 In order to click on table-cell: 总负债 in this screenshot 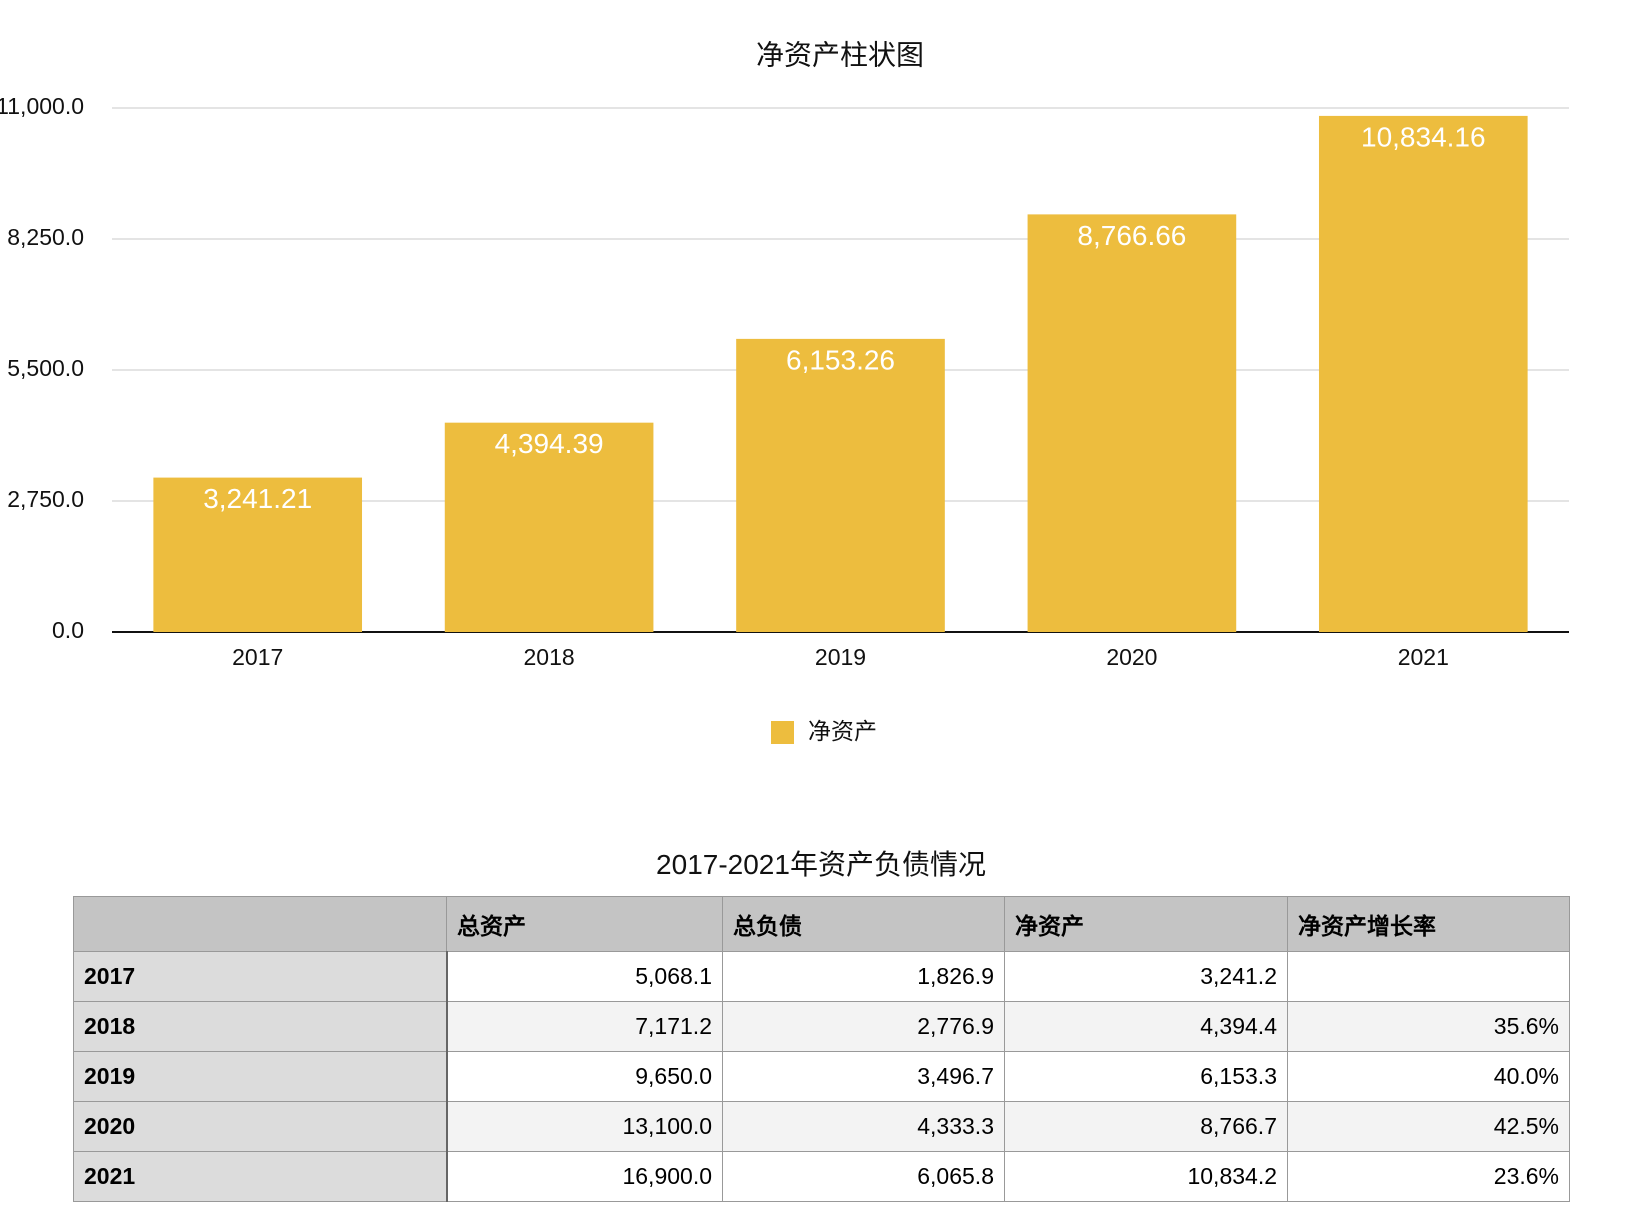, I will do `click(863, 924)`.